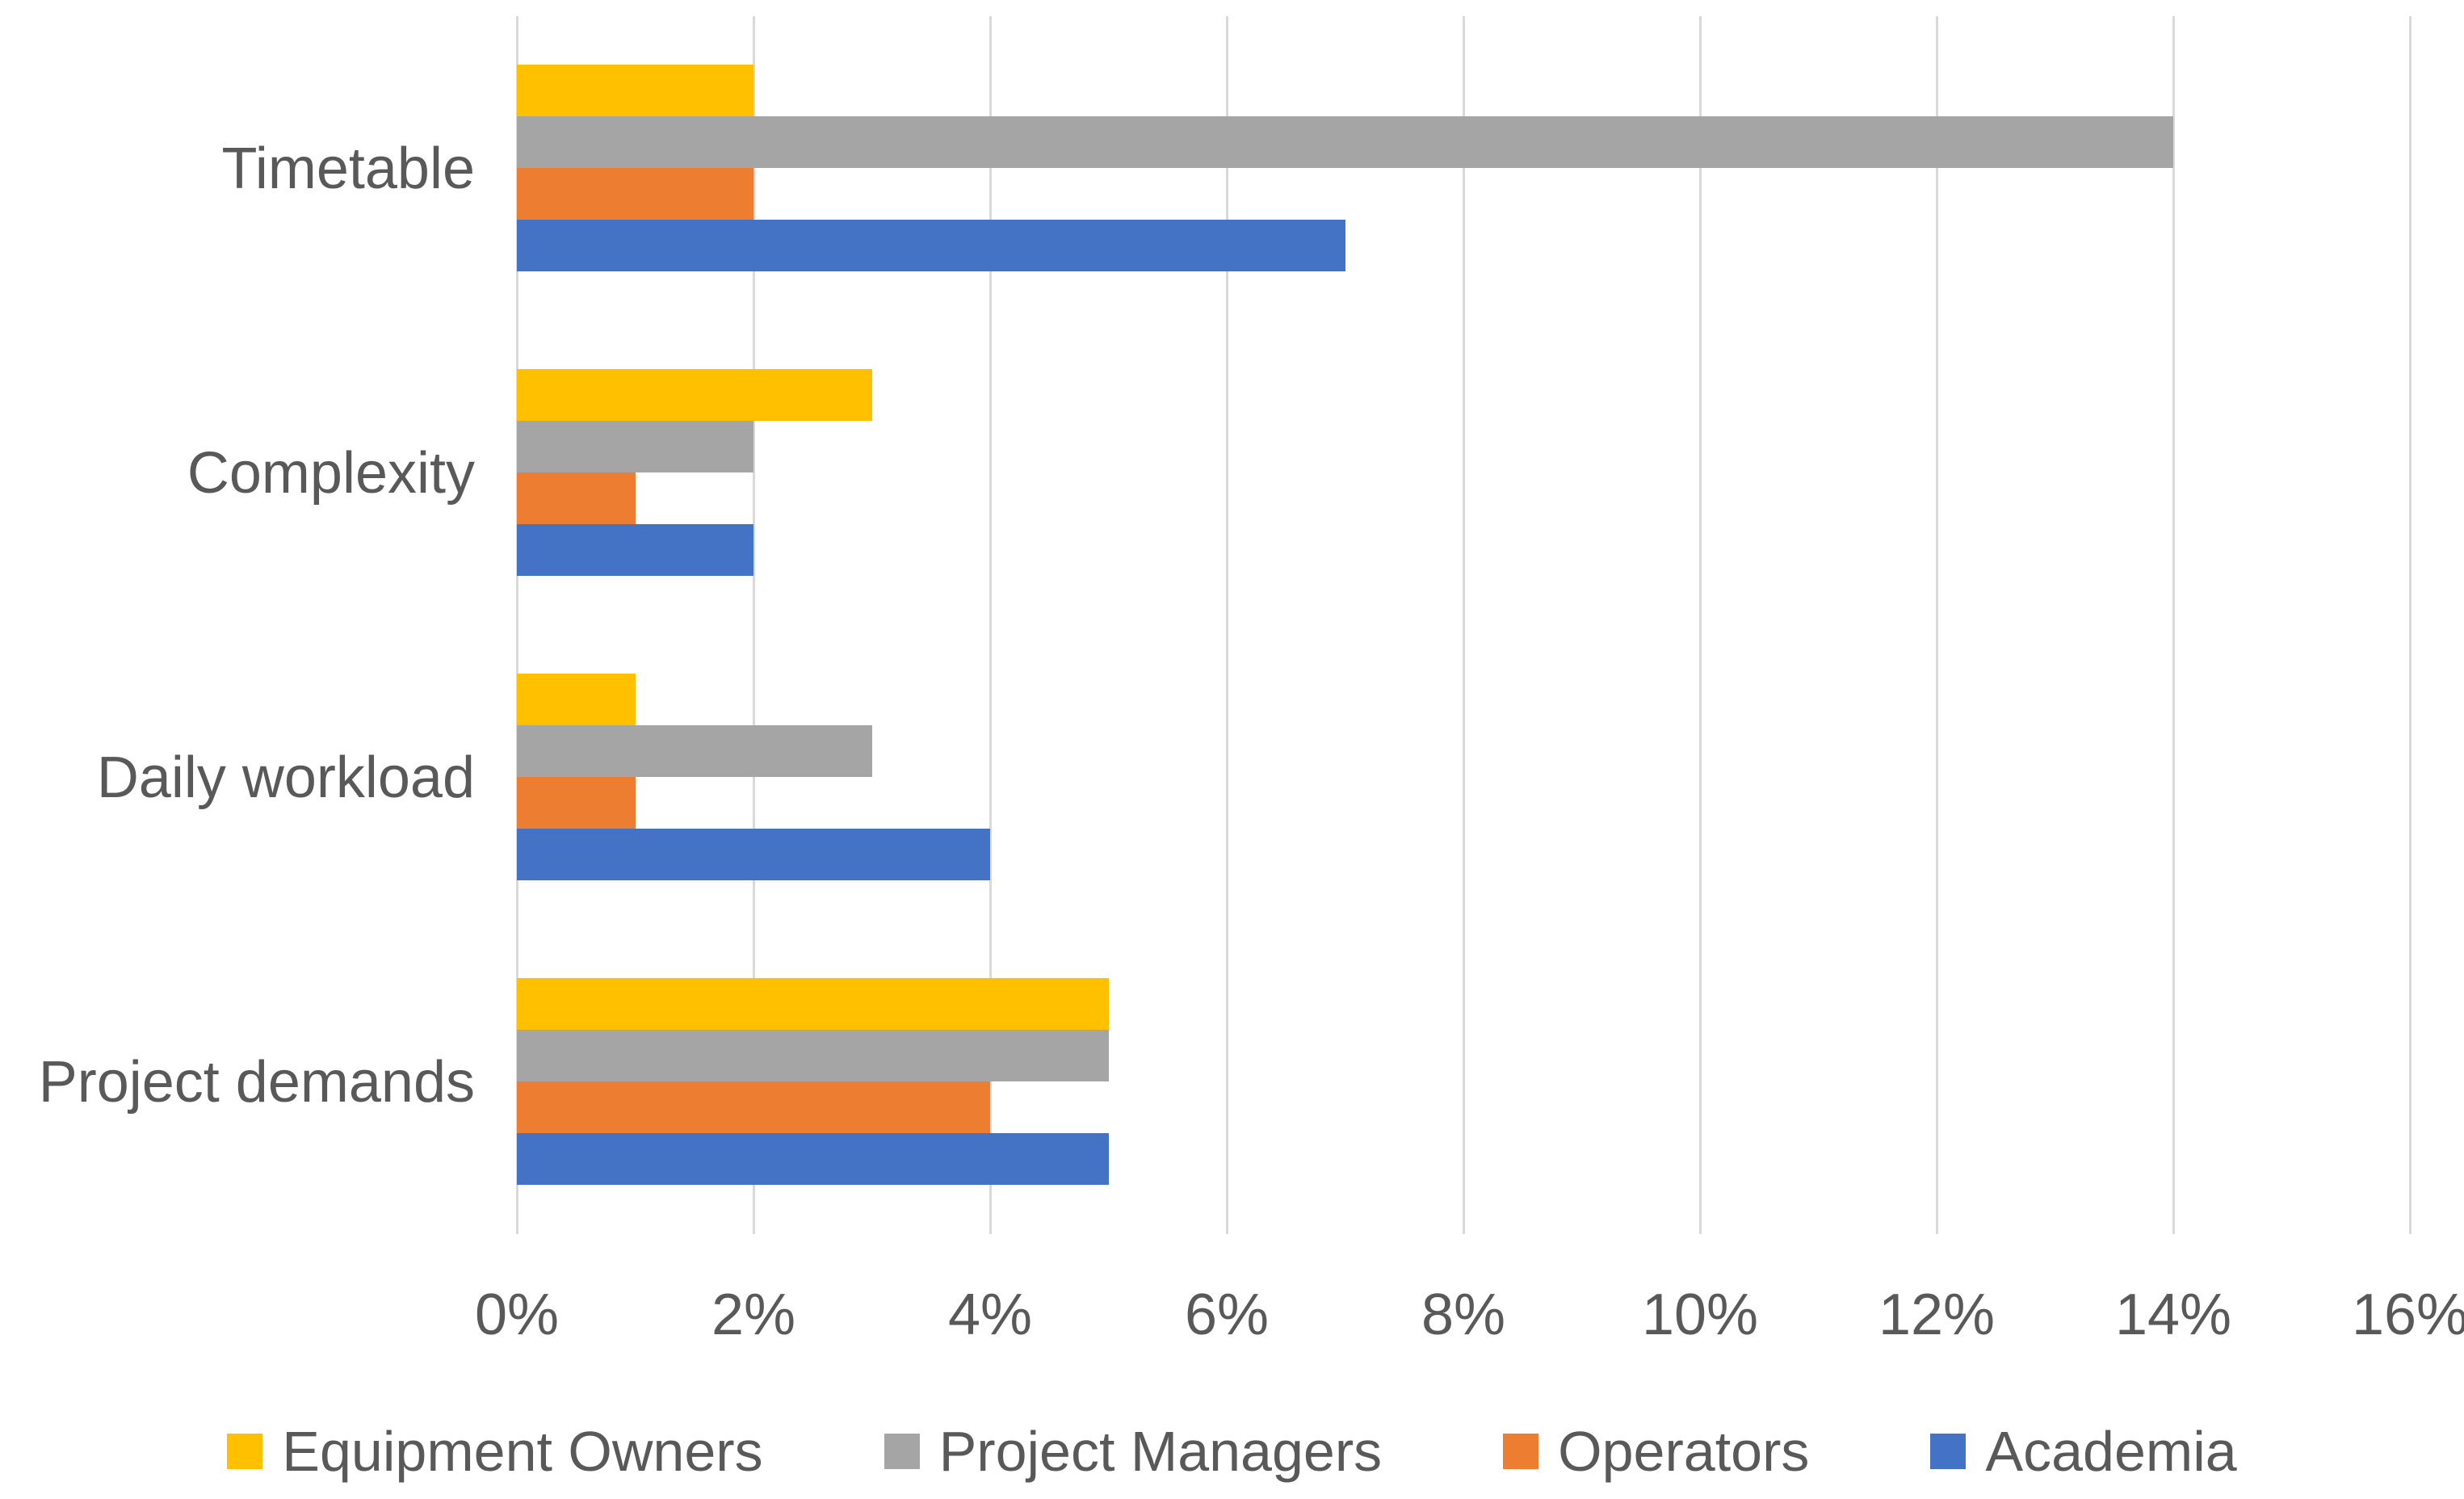 Image resolution: width=2464 pixels, height=1499 pixels. Describe the element at coordinates (1463, 1315) in the screenshot. I see `x-tick-8%: 8%` at that location.